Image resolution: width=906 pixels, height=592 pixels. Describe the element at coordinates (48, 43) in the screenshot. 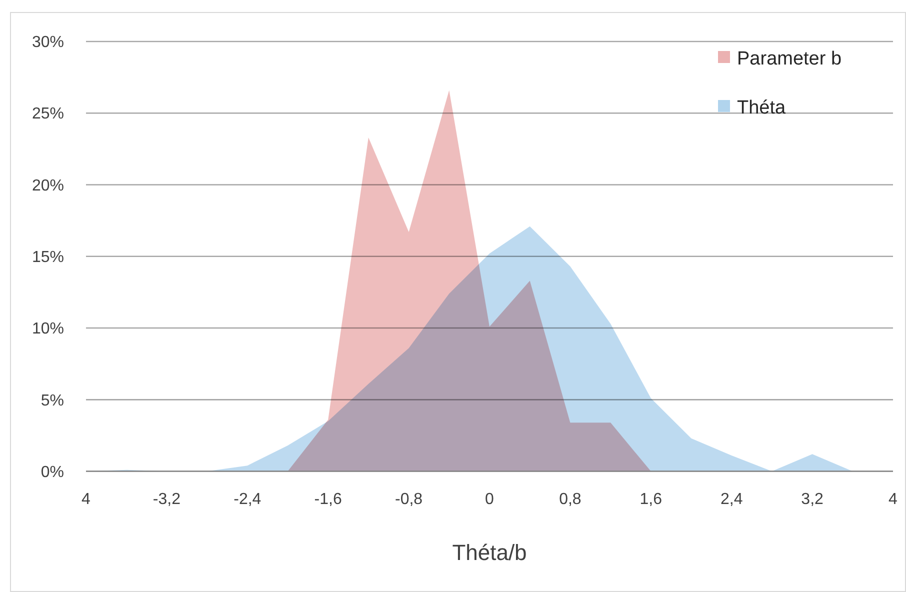

I see `y-tick-label: 30%` at that location.